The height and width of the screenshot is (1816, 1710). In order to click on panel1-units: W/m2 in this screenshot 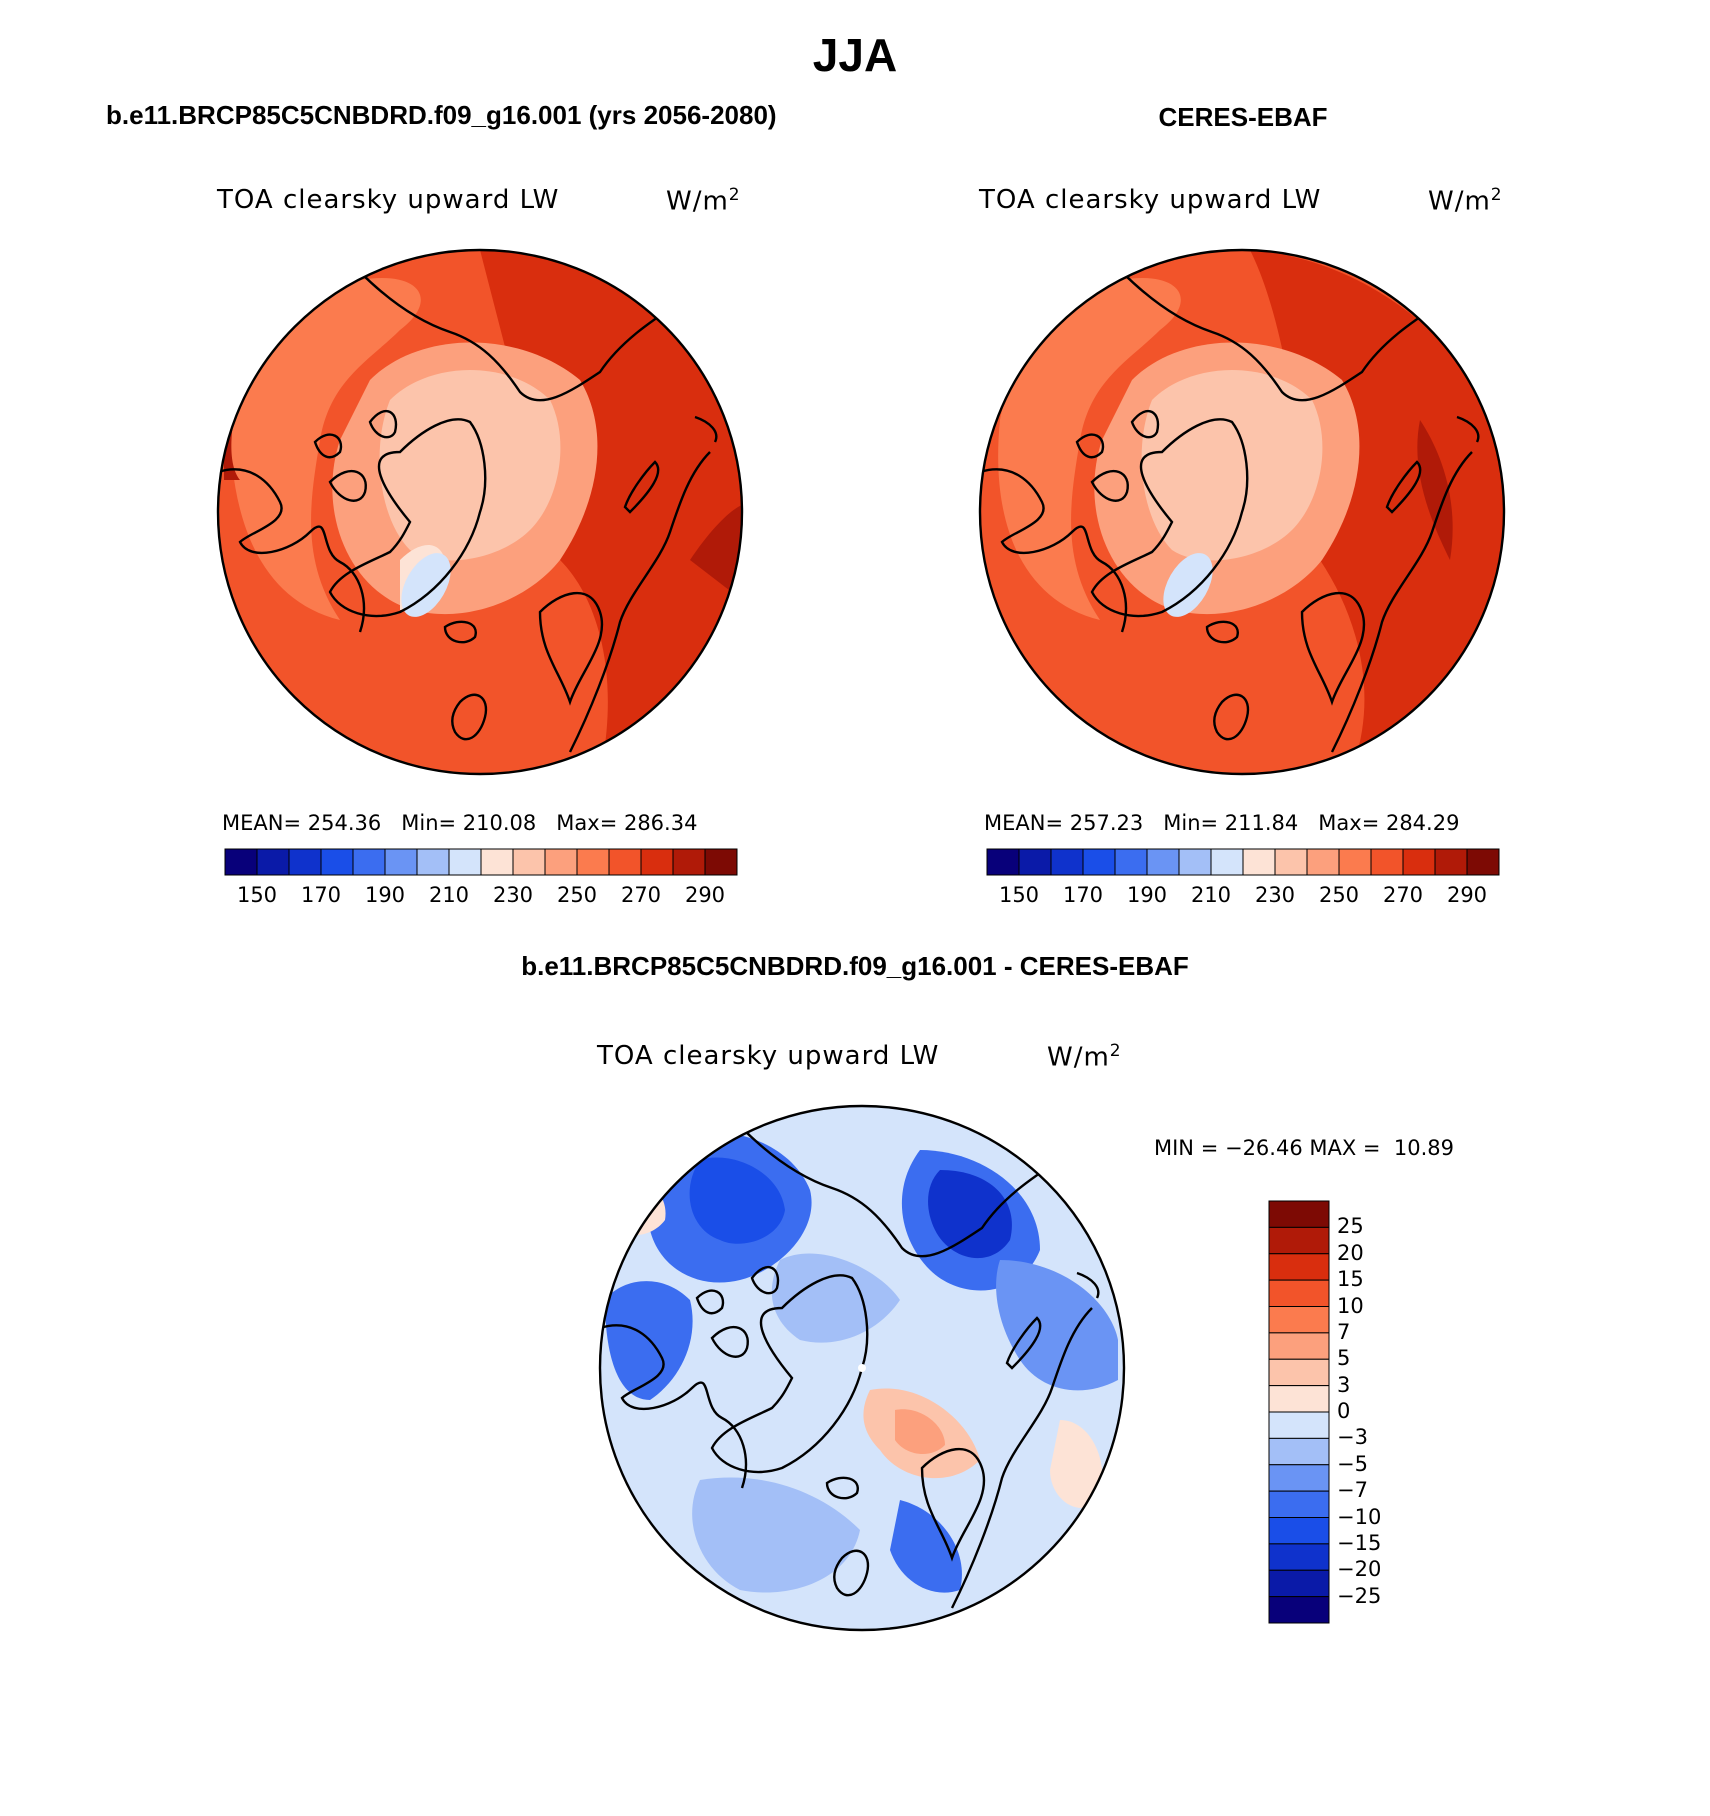, I will do `click(703, 201)`.